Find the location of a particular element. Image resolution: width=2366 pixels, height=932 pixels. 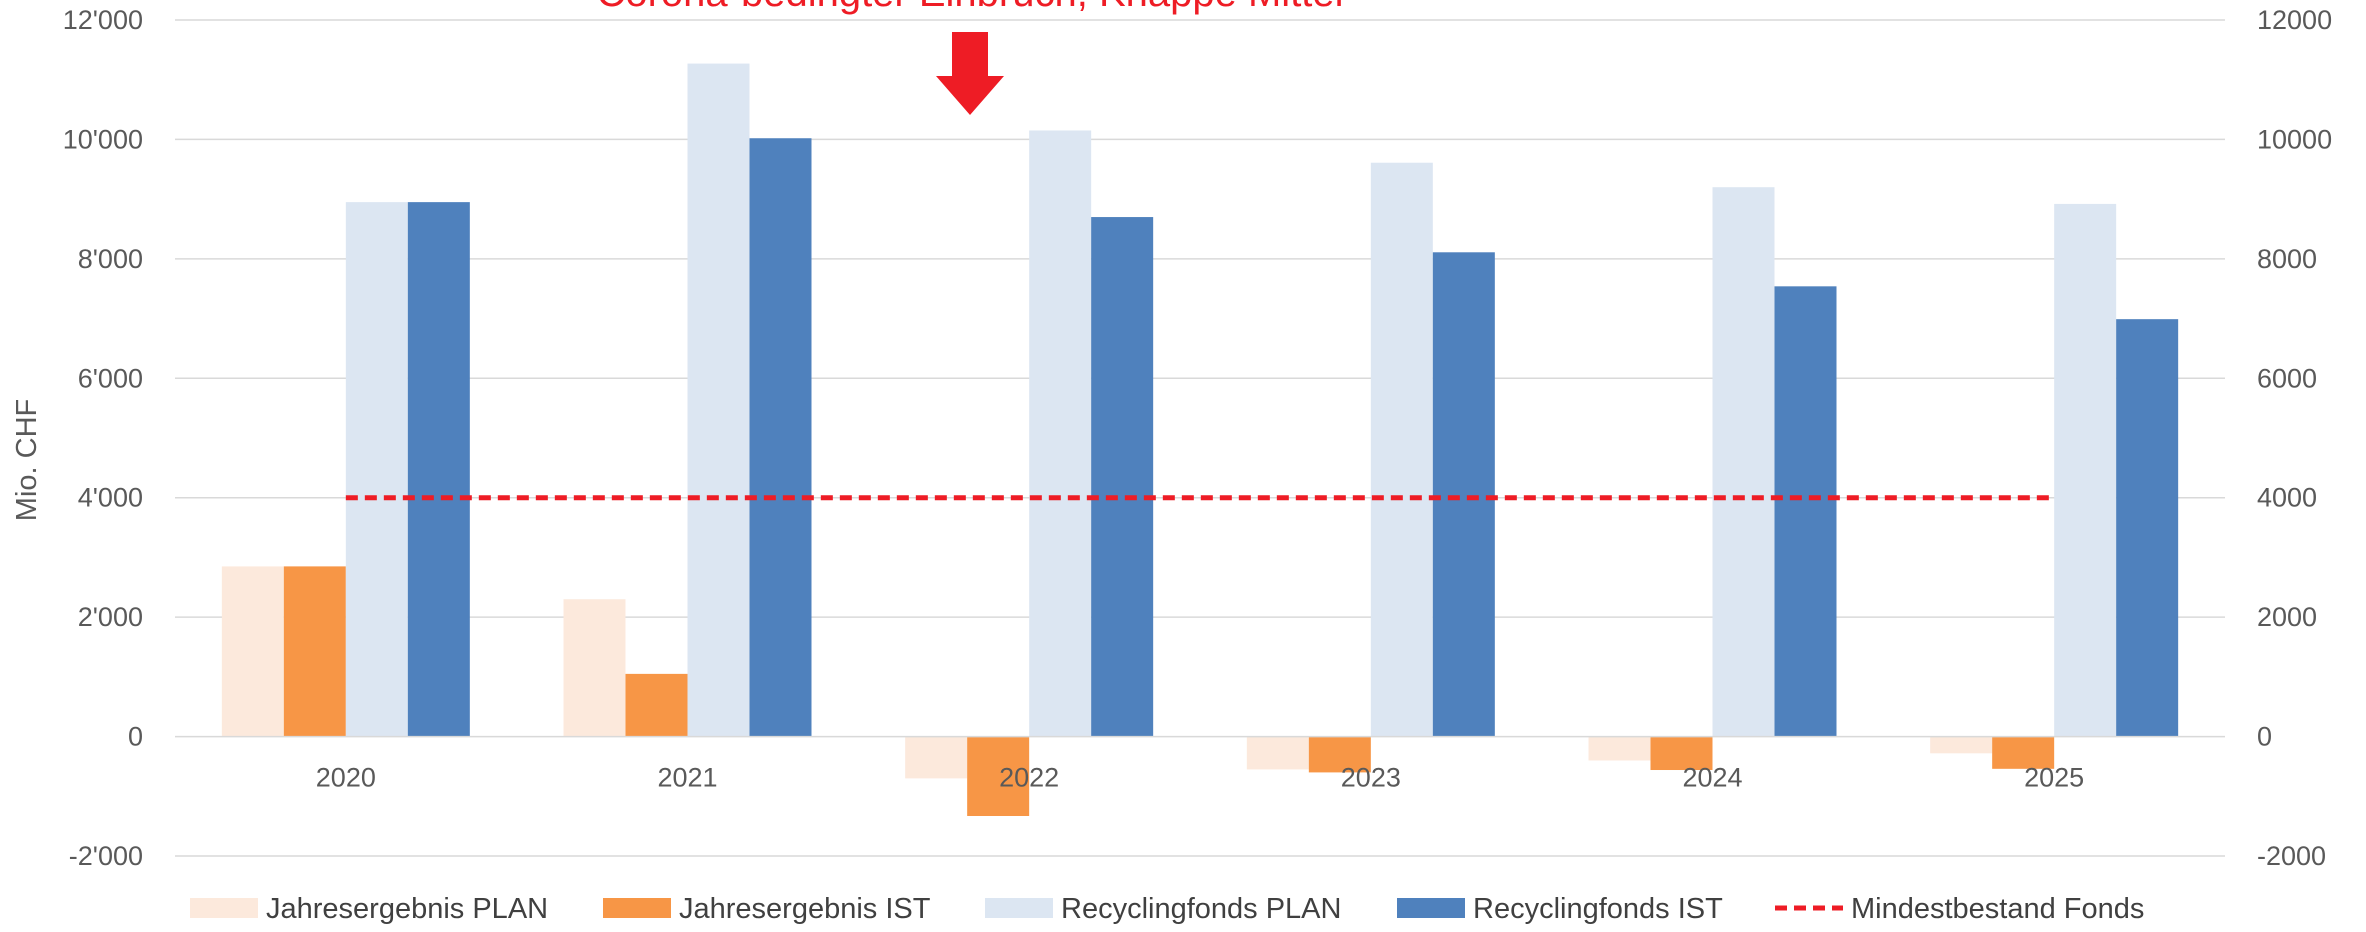

right-y-tick-label: 0 is located at coordinates (2264, 737).